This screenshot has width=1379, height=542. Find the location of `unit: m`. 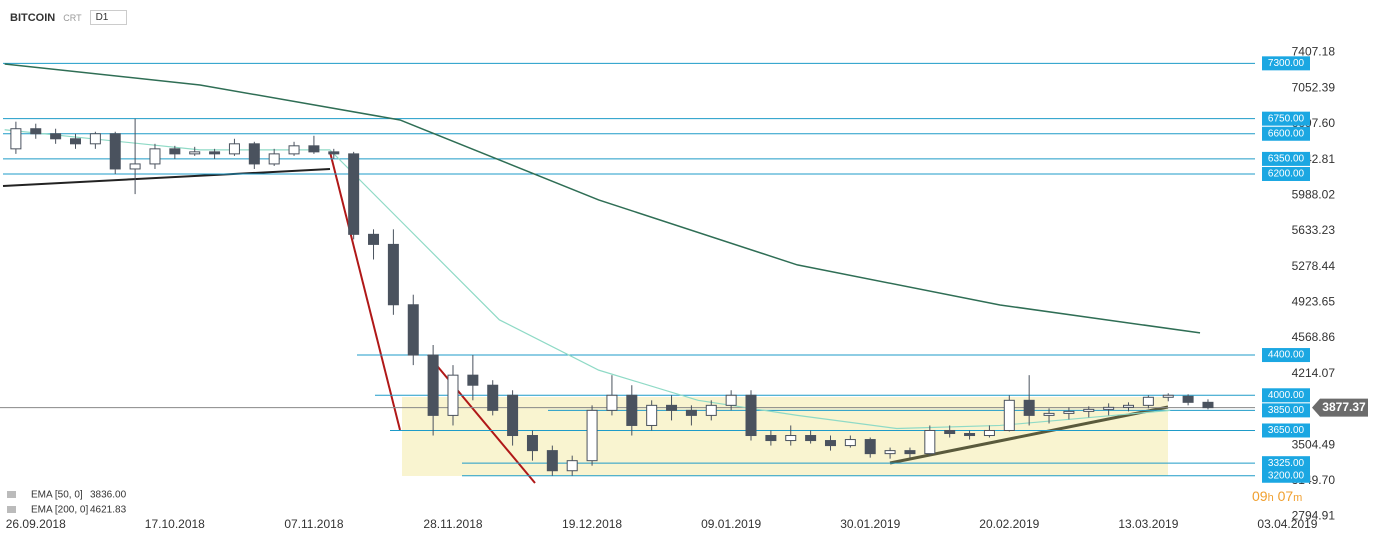

unit: m is located at coordinates (1298, 498).